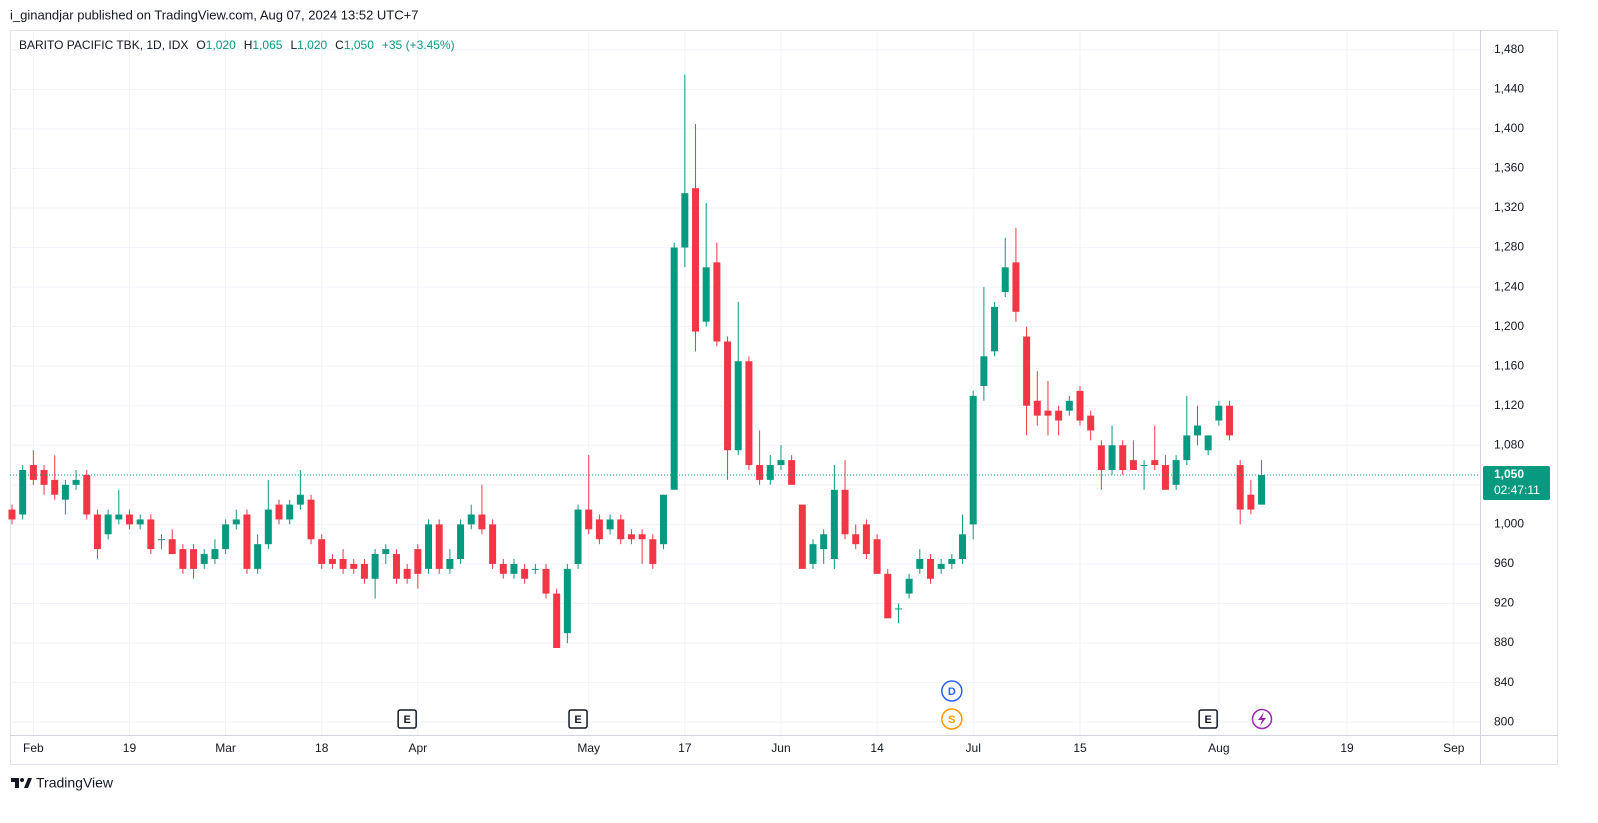  Describe the element at coordinates (1504, 721) in the screenshot. I see `y-tick-label: 800` at that location.